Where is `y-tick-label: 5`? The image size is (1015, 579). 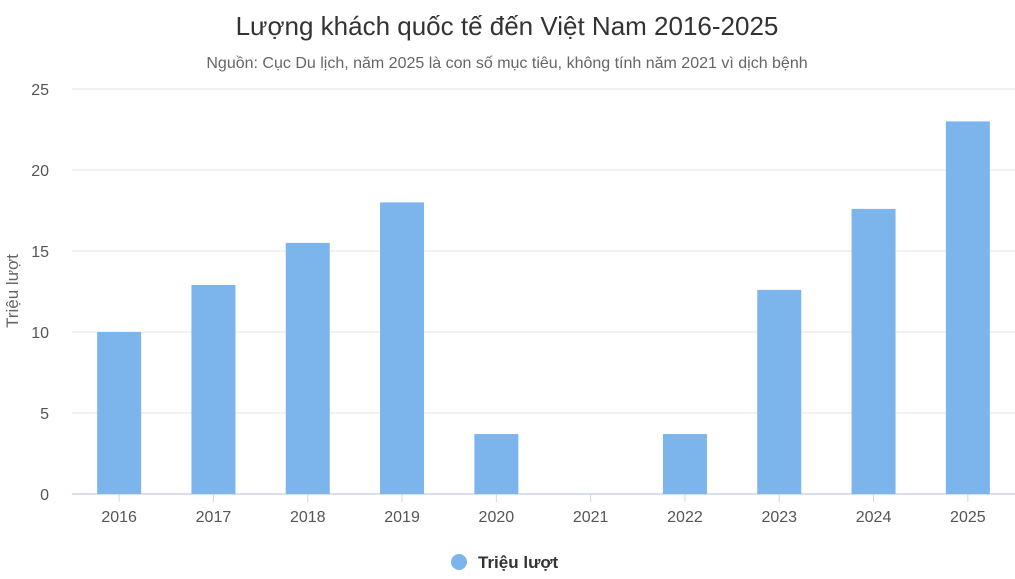
y-tick-label: 5 is located at coordinates (44, 414).